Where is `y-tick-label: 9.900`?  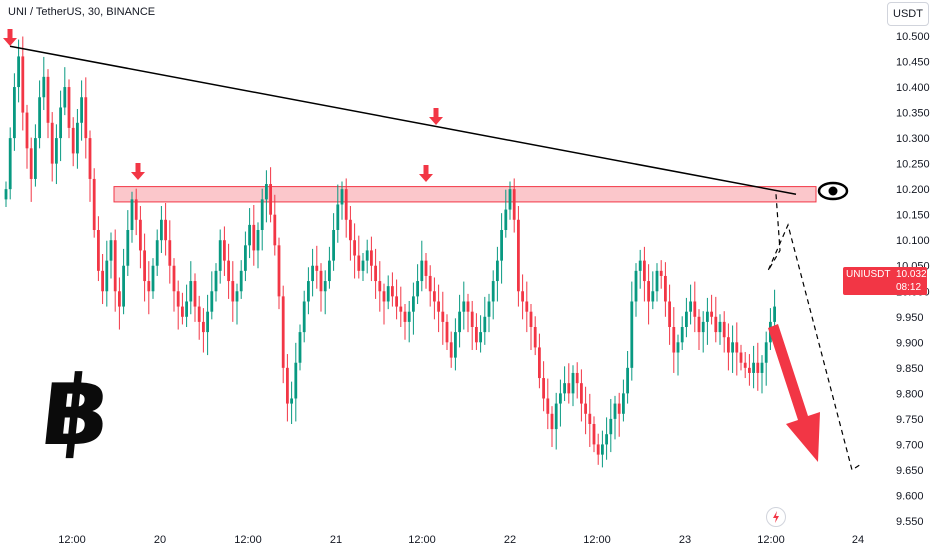
y-tick-label: 9.900 is located at coordinates (910, 343).